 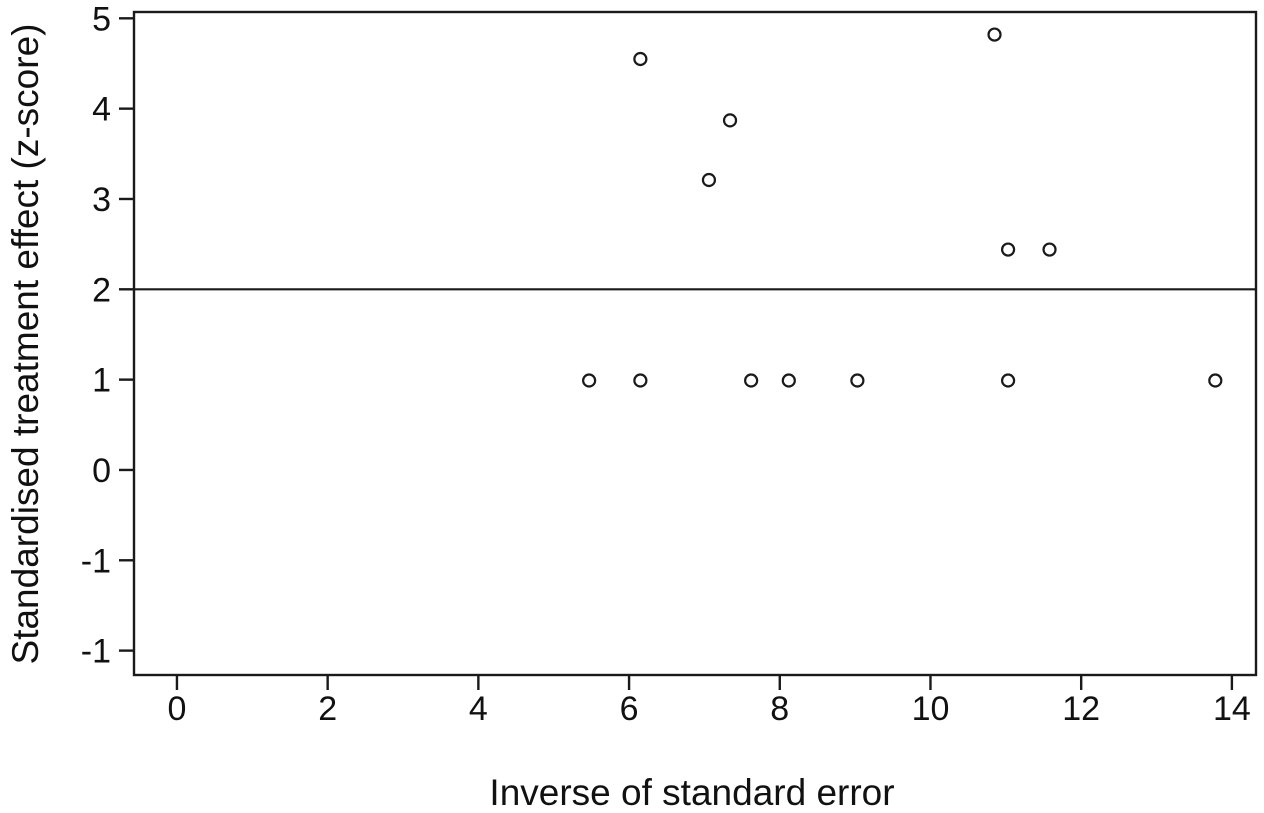 I want to click on x-axis-tick-label: 2, so click(x=327, y=709).